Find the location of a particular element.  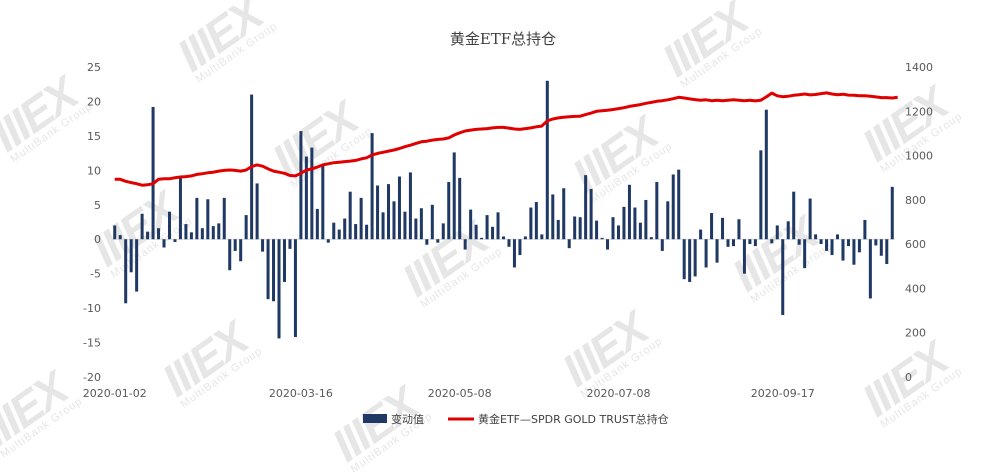

right-tick-label: 400 is located at coordinates (915, 288).